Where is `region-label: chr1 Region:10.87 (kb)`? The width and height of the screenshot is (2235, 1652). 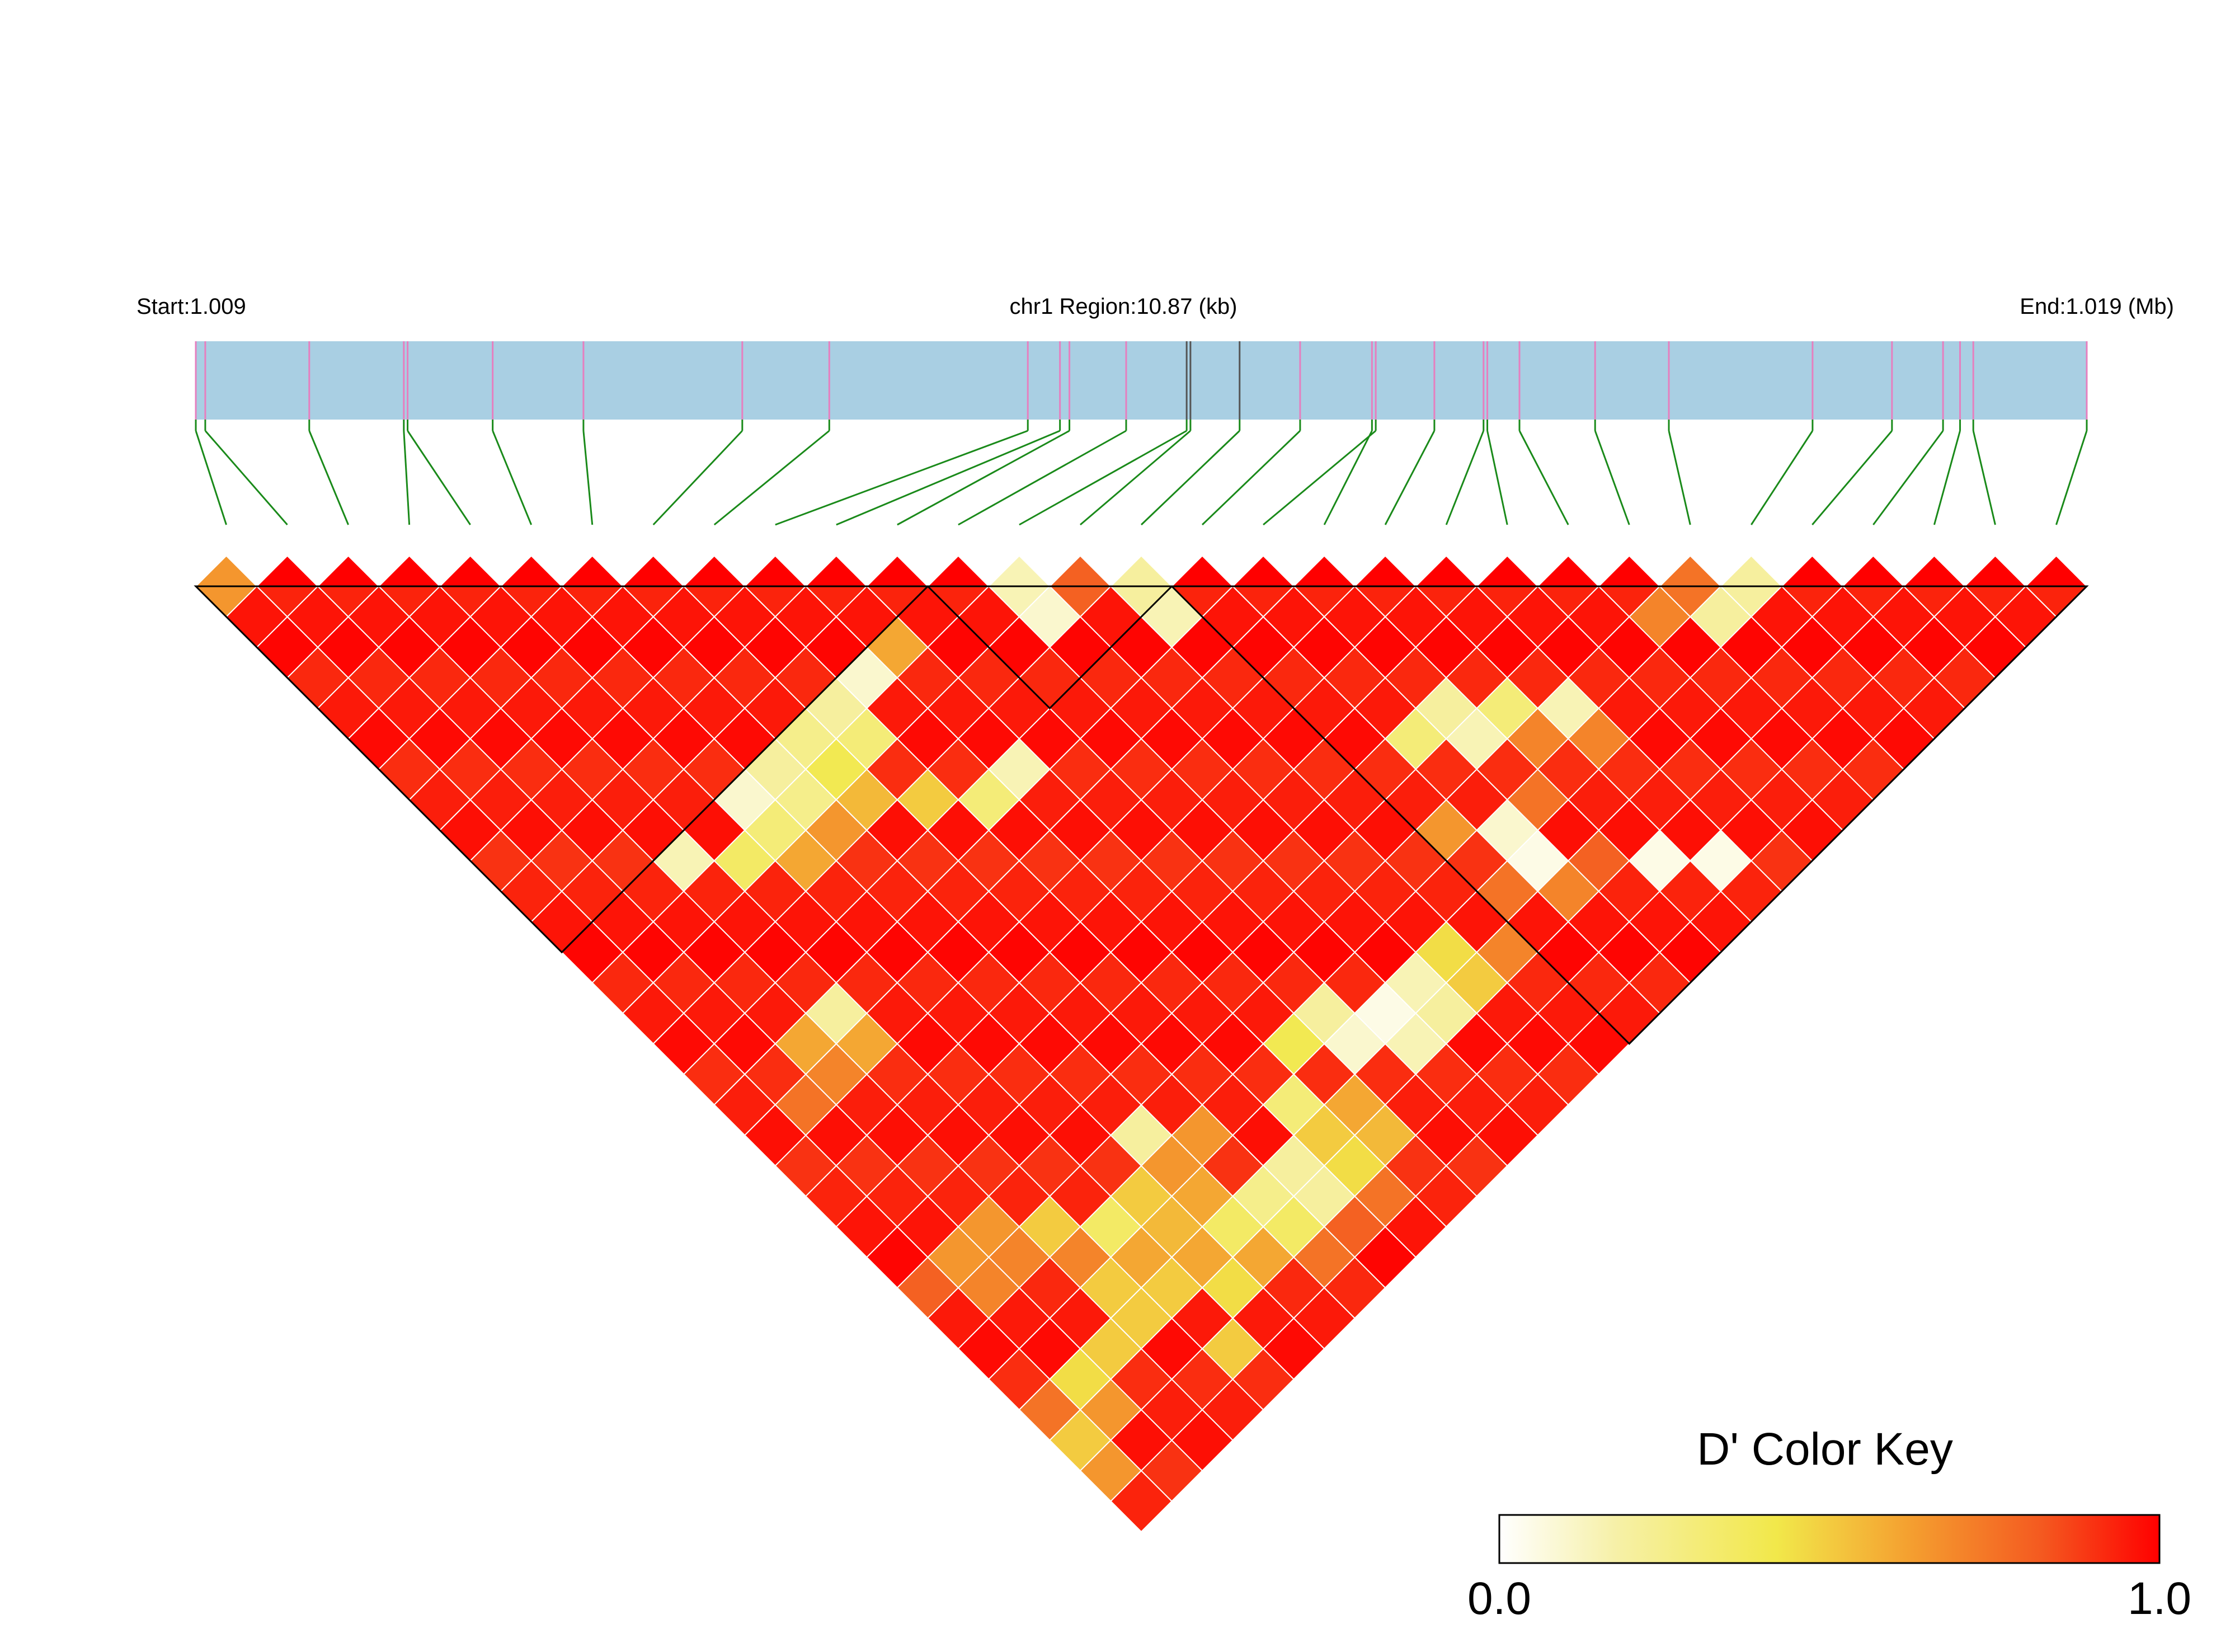 region-label: chr1 Region:10.87 (kb) is located at coordinates (1124, 306).